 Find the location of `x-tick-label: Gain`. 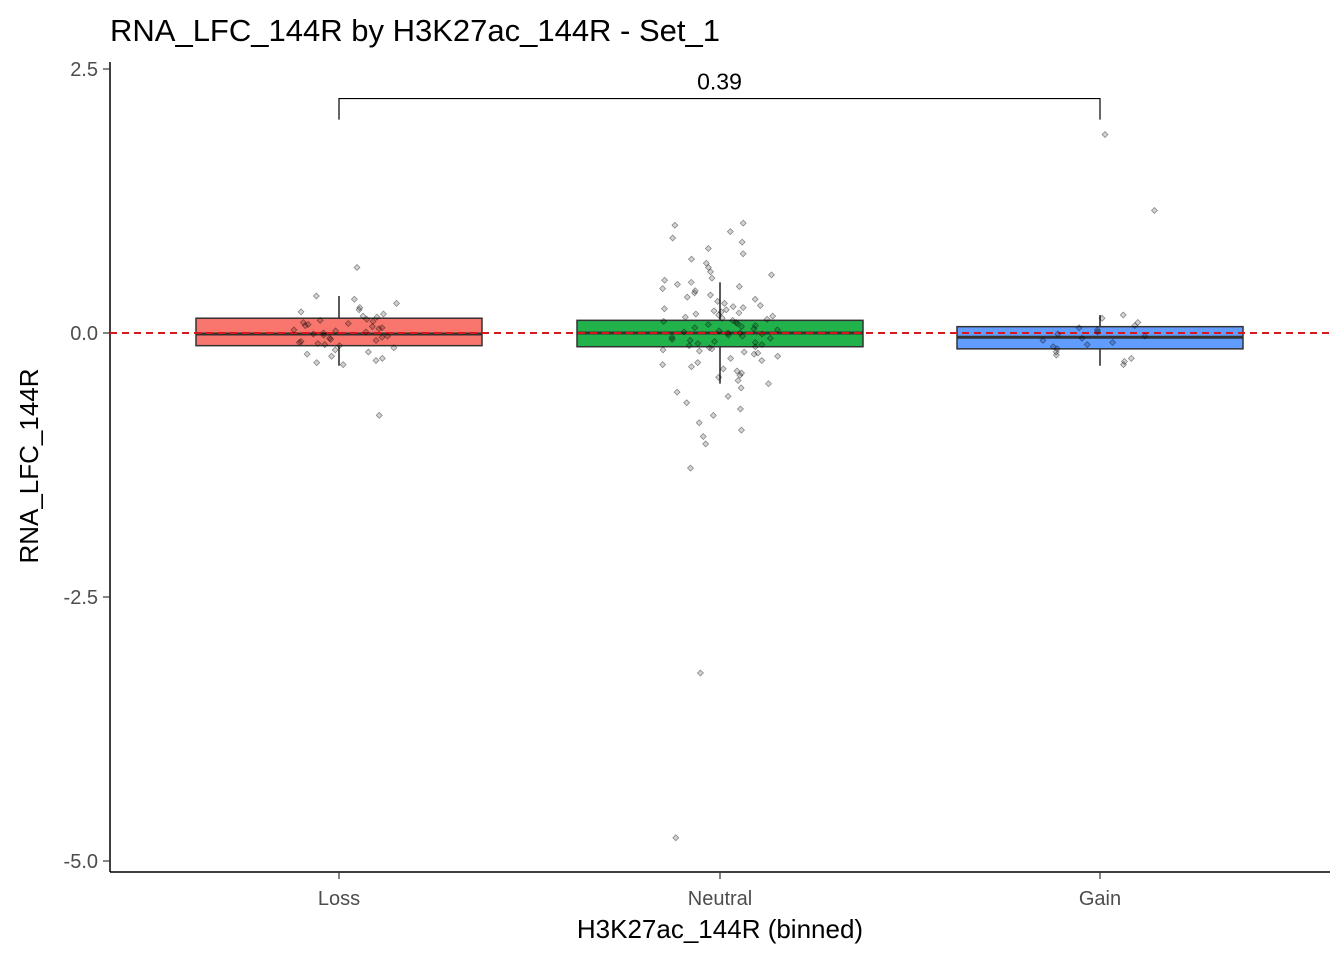

x-tick-label: Gain is located at coordinates (1100, 899).